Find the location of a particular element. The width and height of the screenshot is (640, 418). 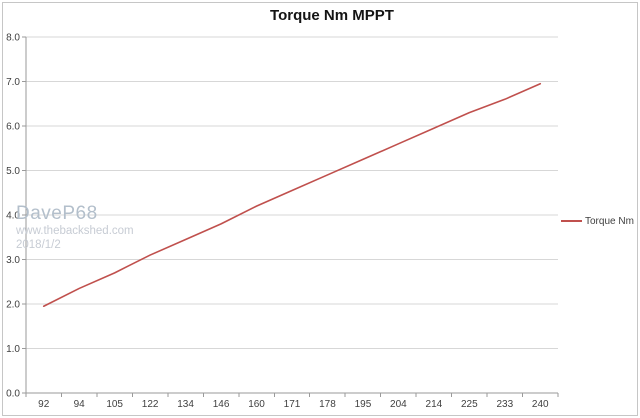

y-tick-label: 0.0 is located at coordinates (13, 394).